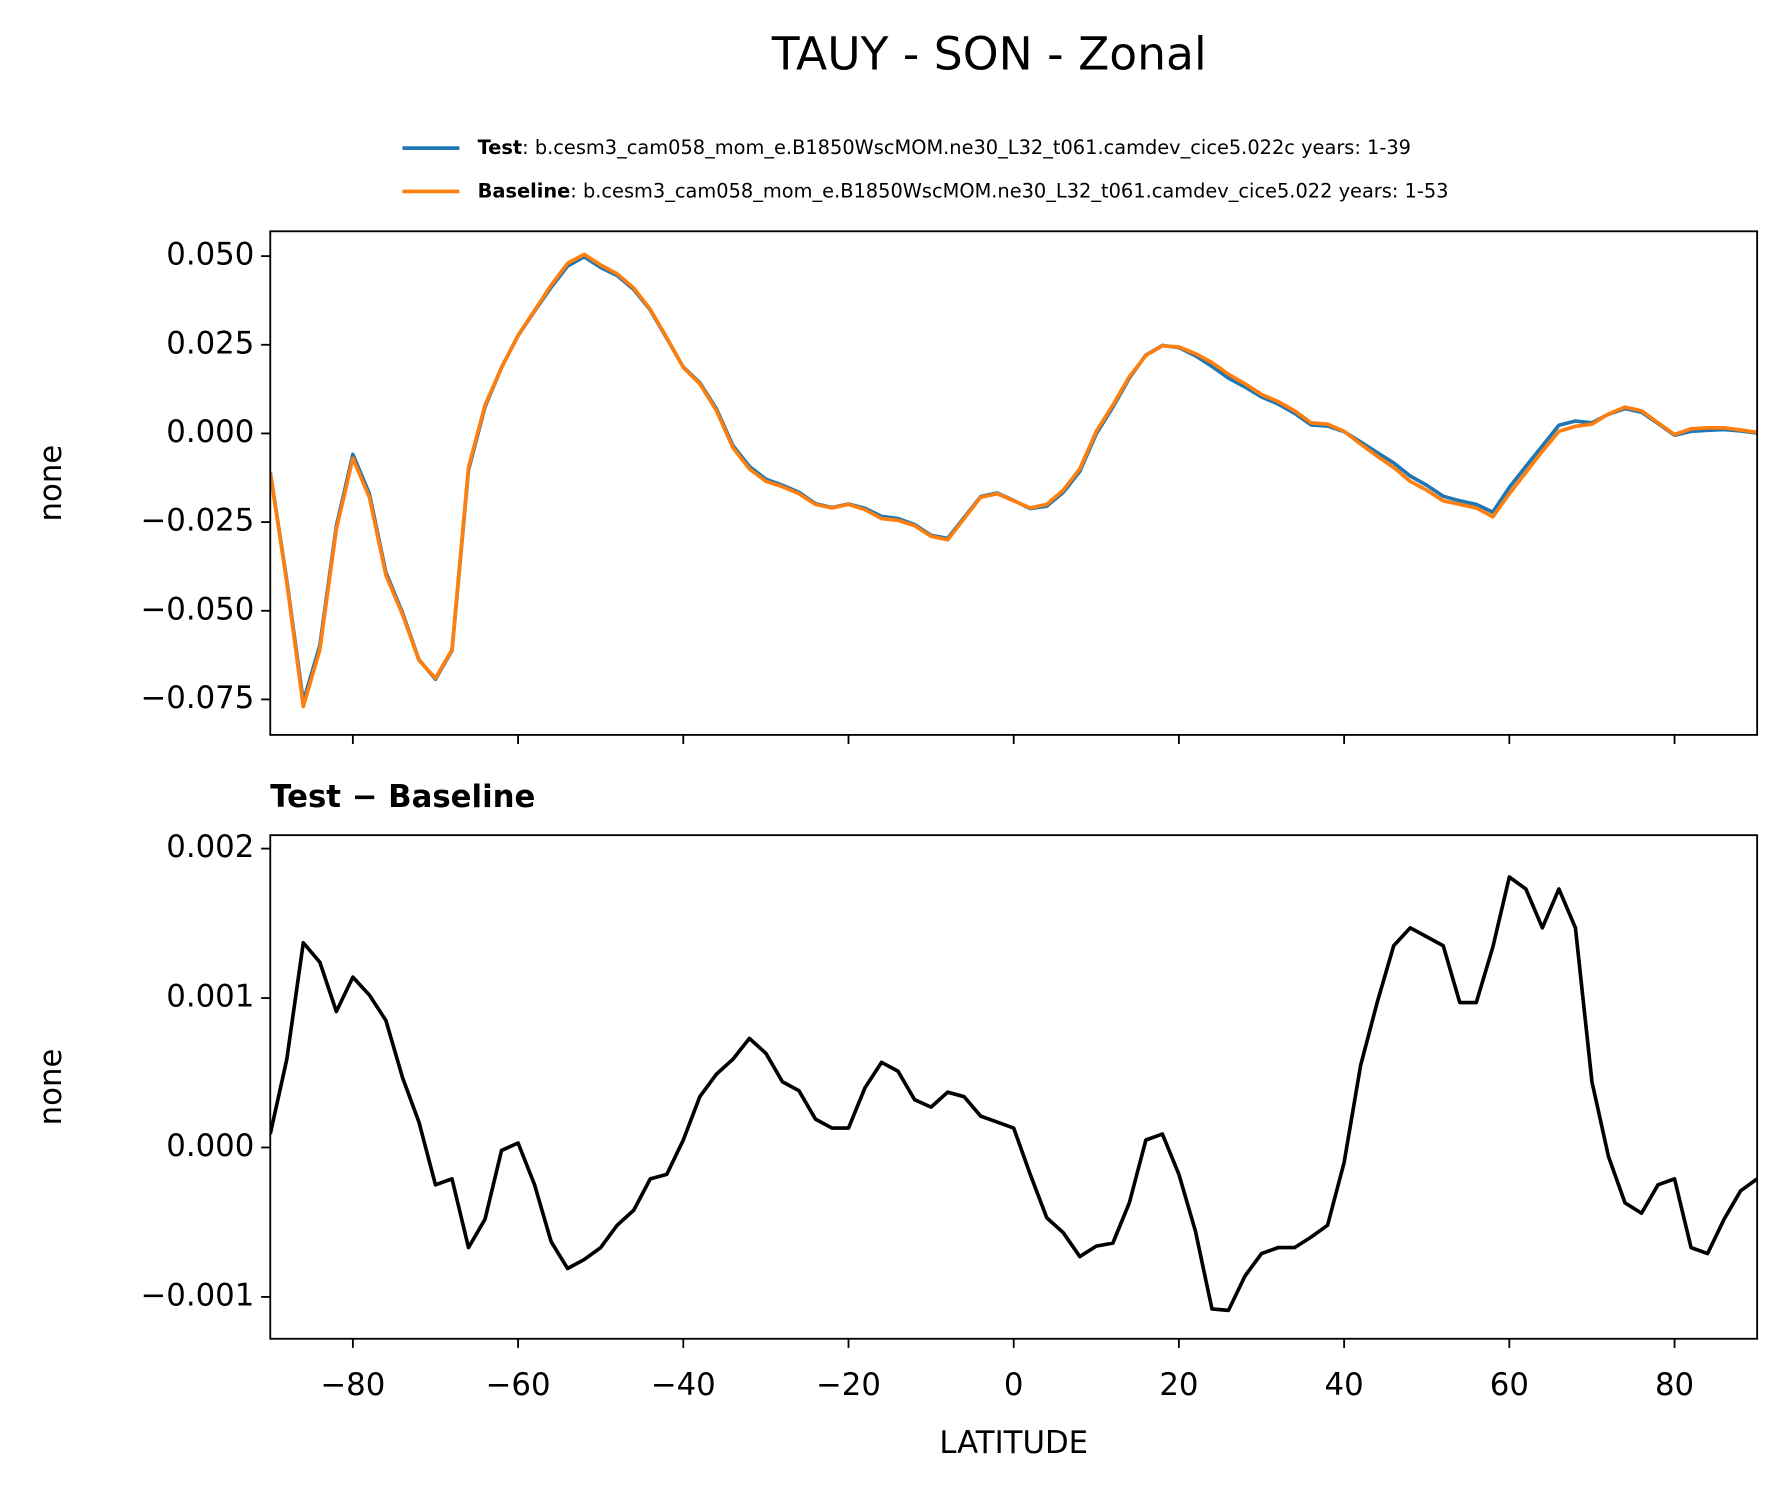 The height and width of the screenshot is (1496, 1787). I want to click on x-tick-label: 20, so click(1178, 1385).